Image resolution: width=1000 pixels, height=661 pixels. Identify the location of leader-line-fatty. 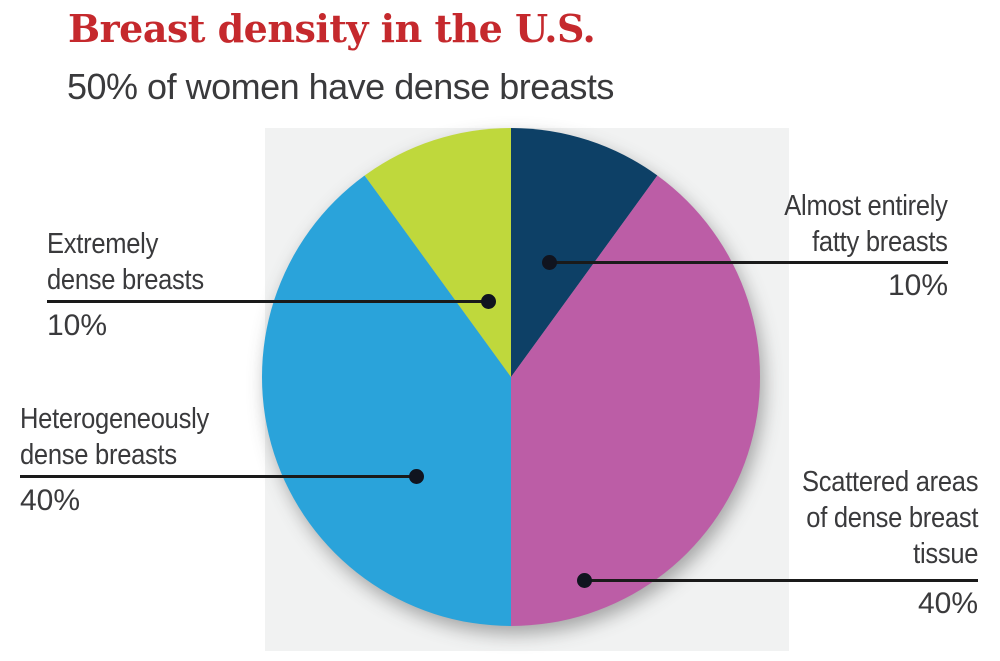
(748, 262).